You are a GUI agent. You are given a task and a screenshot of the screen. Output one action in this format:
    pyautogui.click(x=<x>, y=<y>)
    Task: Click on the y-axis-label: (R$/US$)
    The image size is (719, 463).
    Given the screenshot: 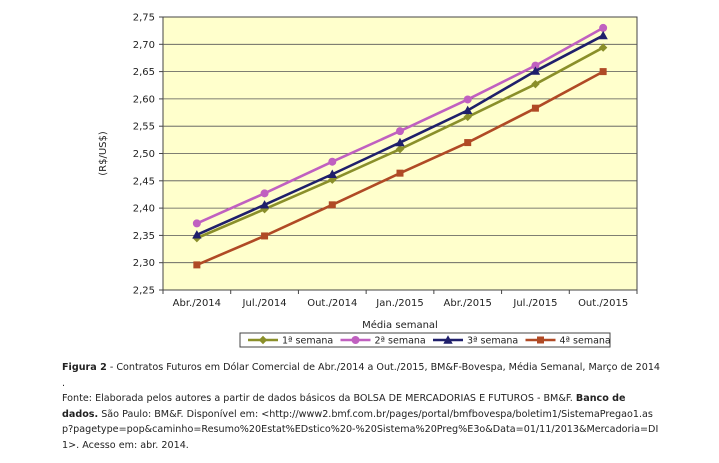 What is the action you would take?
    pyautogui.click(x=103, y=153)
    